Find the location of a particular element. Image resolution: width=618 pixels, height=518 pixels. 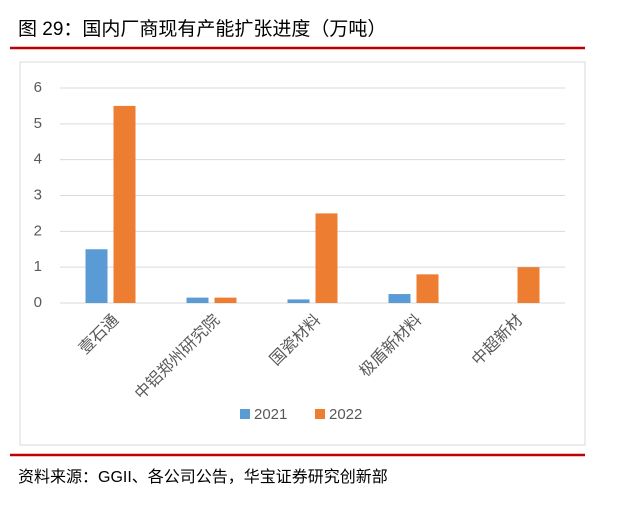

y-tick-label: 3 is located at coordinates (38, 194).